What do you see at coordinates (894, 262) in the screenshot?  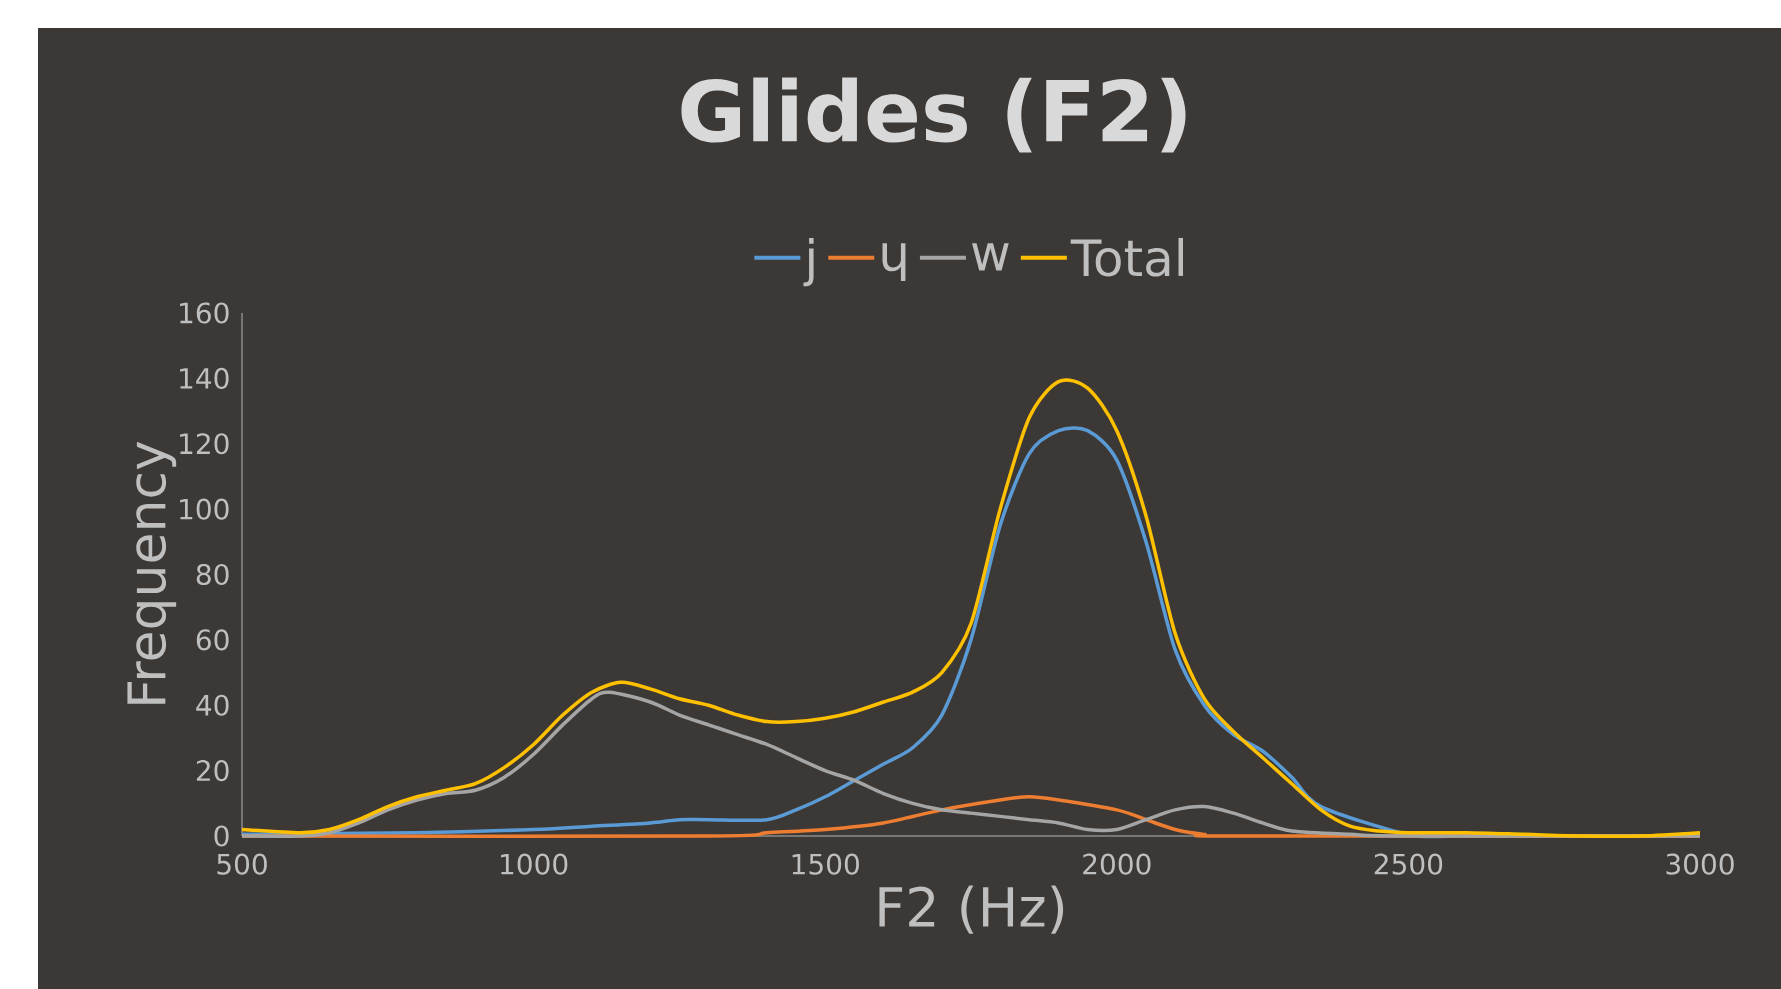 I see `legend-label: ɥ` at bounding box center [894, 262].